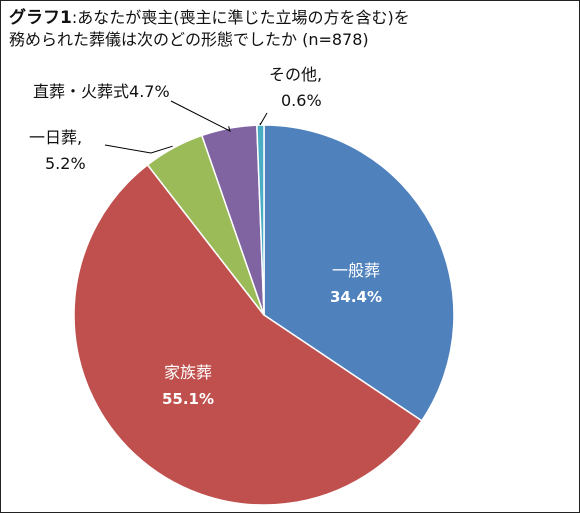 The height and width of the screenshot is (513, 580). Describe the element at coordinates (40, 18) in the screenshot. I see `chart-title-lead: グラフ1` at that location.